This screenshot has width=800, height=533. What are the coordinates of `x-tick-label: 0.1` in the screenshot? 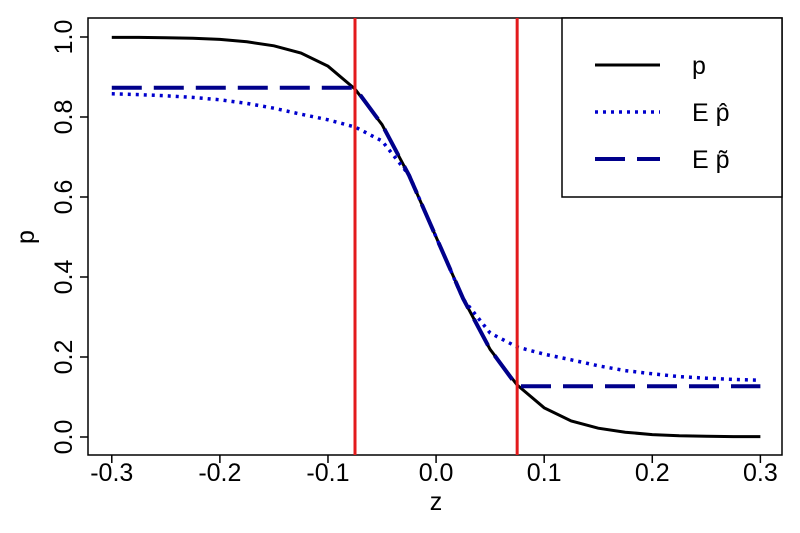 It's located at (544, 473).